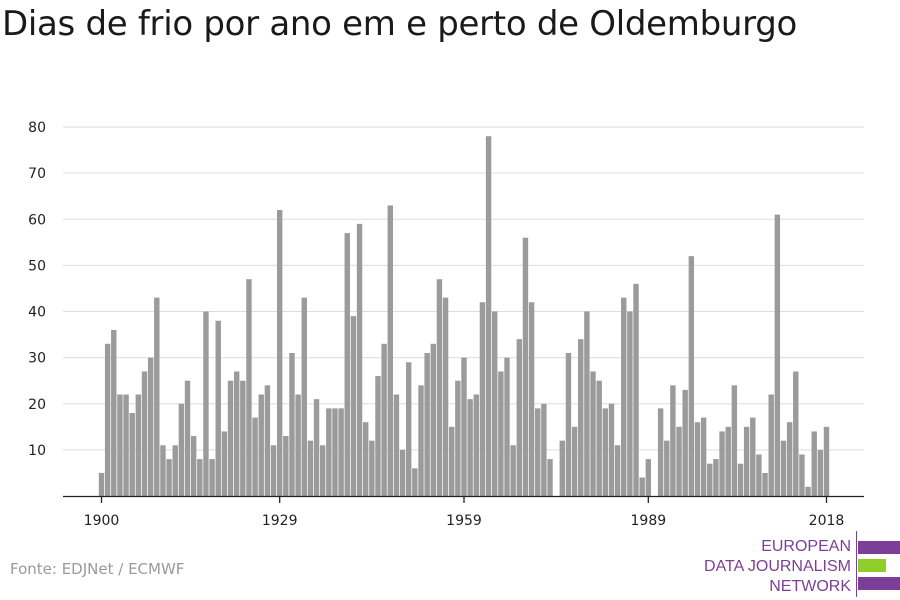 The height and width of the screenshot is (600, 900). I want to click on bar-2008, so click(765, 484).